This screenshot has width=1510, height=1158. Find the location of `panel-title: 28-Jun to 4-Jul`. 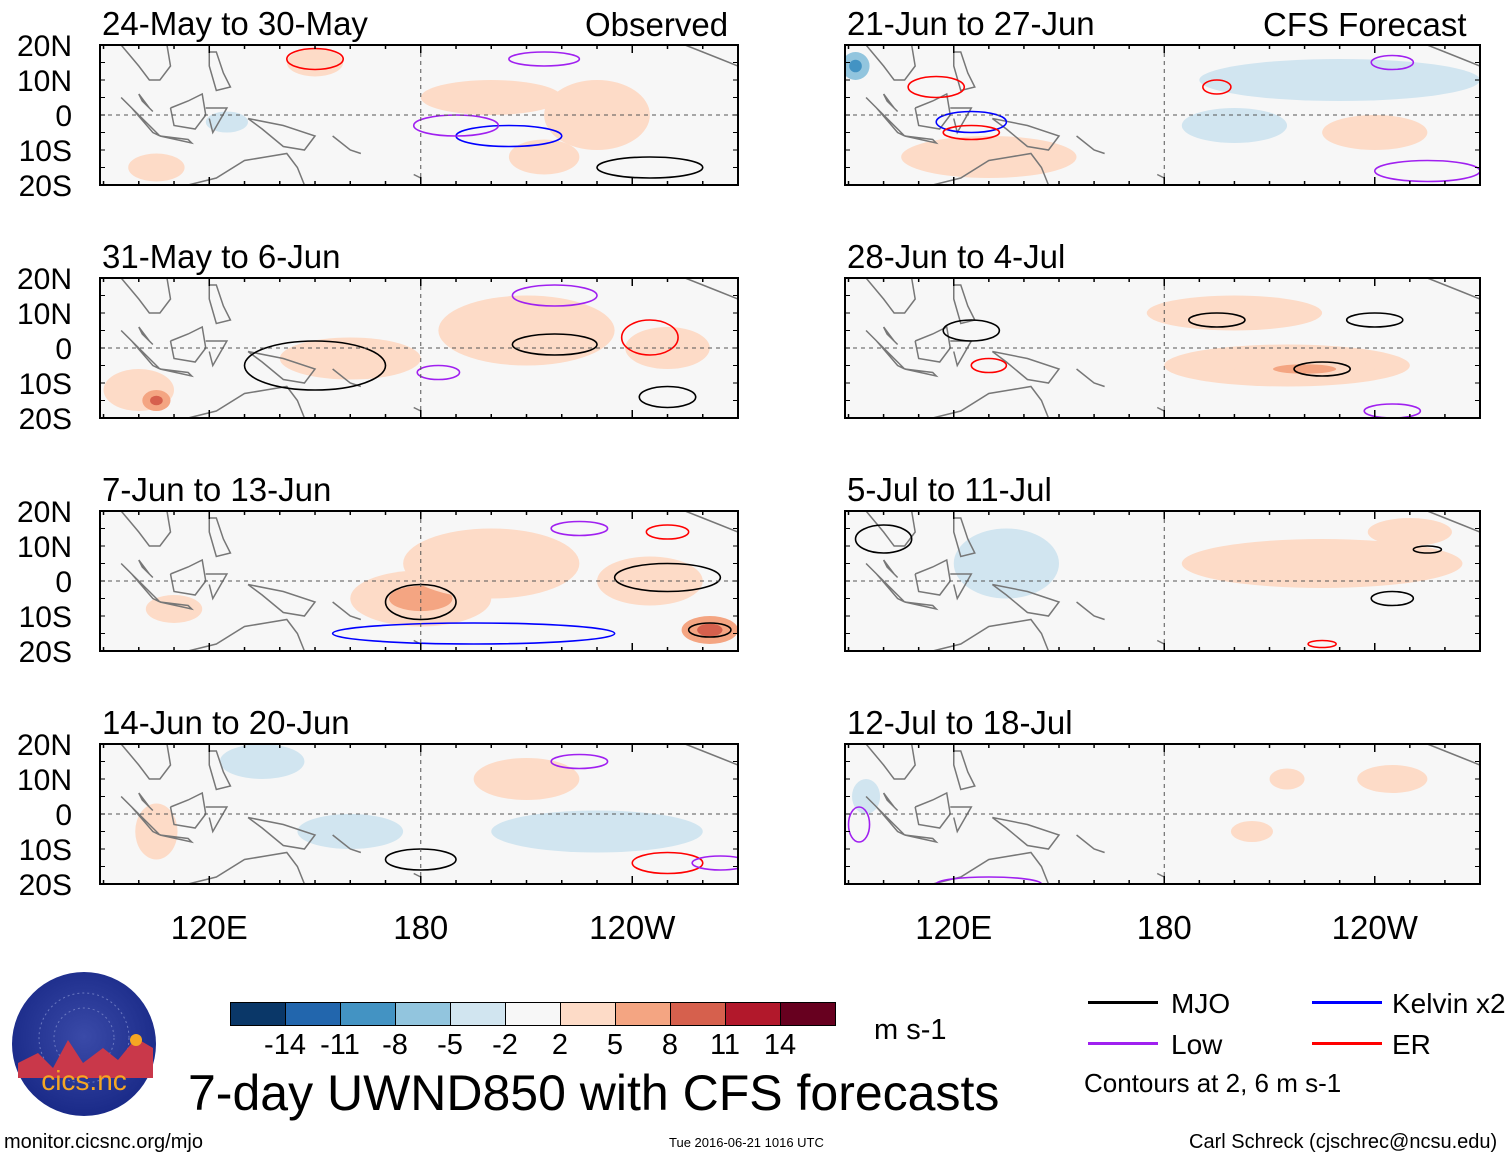

panel-title: 28-Jun to 4-Jul is located at coordinates (956, 256).